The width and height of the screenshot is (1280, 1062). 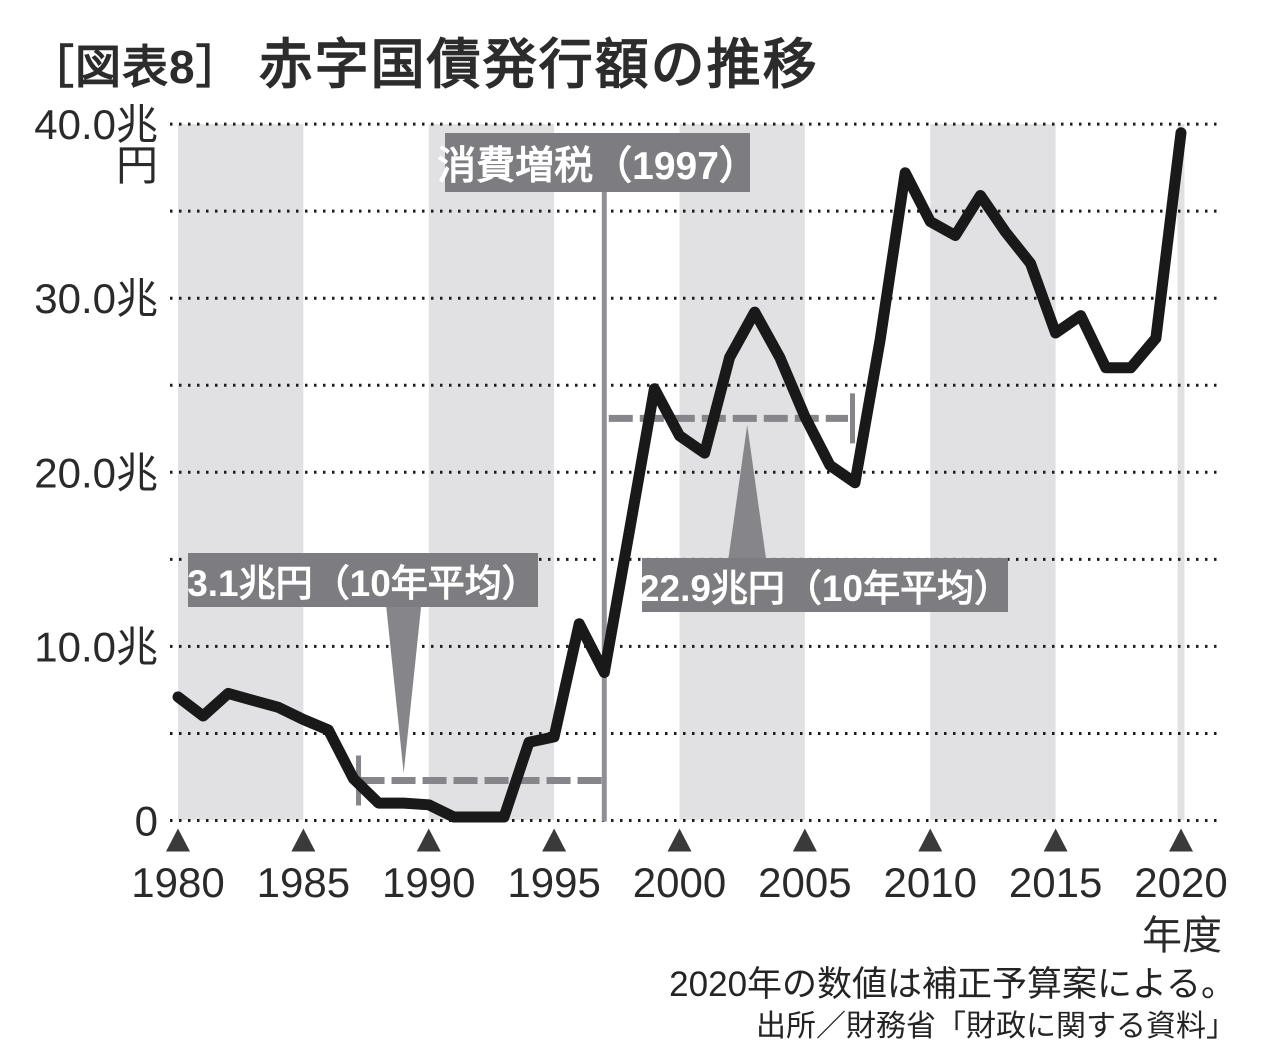 I want to click on x-tick-label-1980: 1980, so click(x=177, y=882).